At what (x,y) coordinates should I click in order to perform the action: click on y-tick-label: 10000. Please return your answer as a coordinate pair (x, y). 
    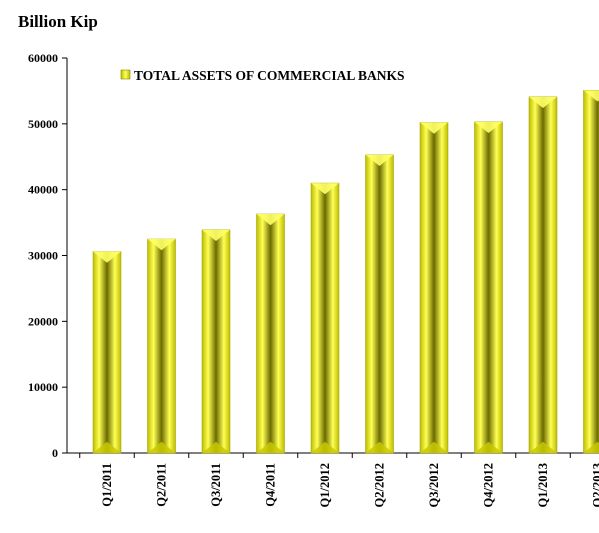
    Looking at the image, I should click on (43, 387).